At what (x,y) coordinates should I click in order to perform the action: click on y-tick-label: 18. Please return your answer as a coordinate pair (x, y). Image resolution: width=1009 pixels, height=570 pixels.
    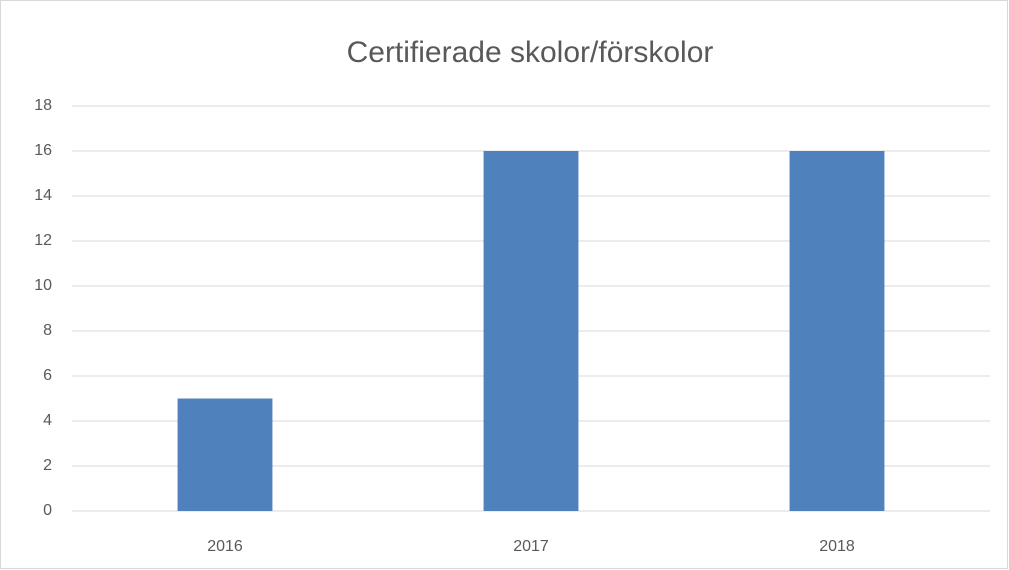
    Looking at the image, I should click on (43, 105).